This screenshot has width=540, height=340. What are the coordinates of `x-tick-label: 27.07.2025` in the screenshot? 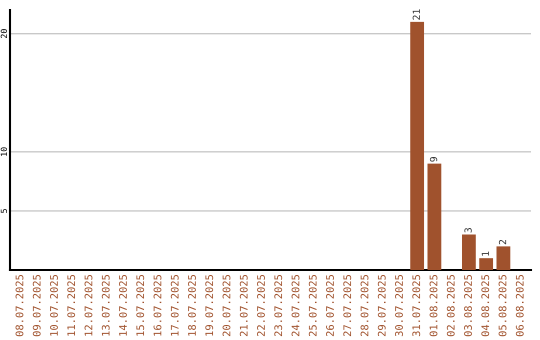 It's located at (347, 305).